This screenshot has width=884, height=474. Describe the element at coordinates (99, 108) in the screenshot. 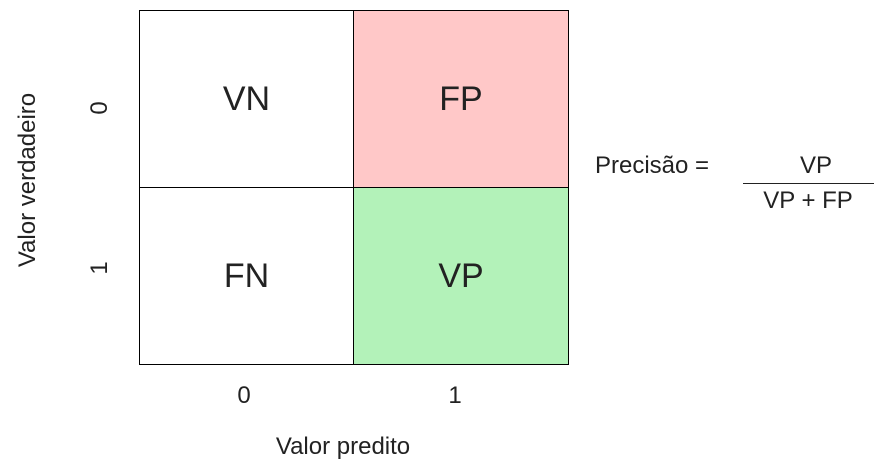

I see `y-tick-0: 0` at that location.